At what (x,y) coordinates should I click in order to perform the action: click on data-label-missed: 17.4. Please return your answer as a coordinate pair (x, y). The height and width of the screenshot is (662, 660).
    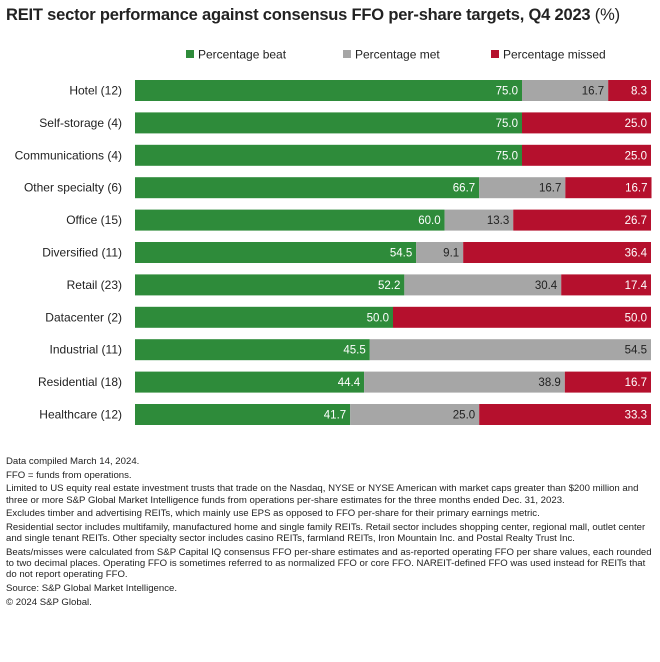
    Looking at the image, I should click on (636, 286).